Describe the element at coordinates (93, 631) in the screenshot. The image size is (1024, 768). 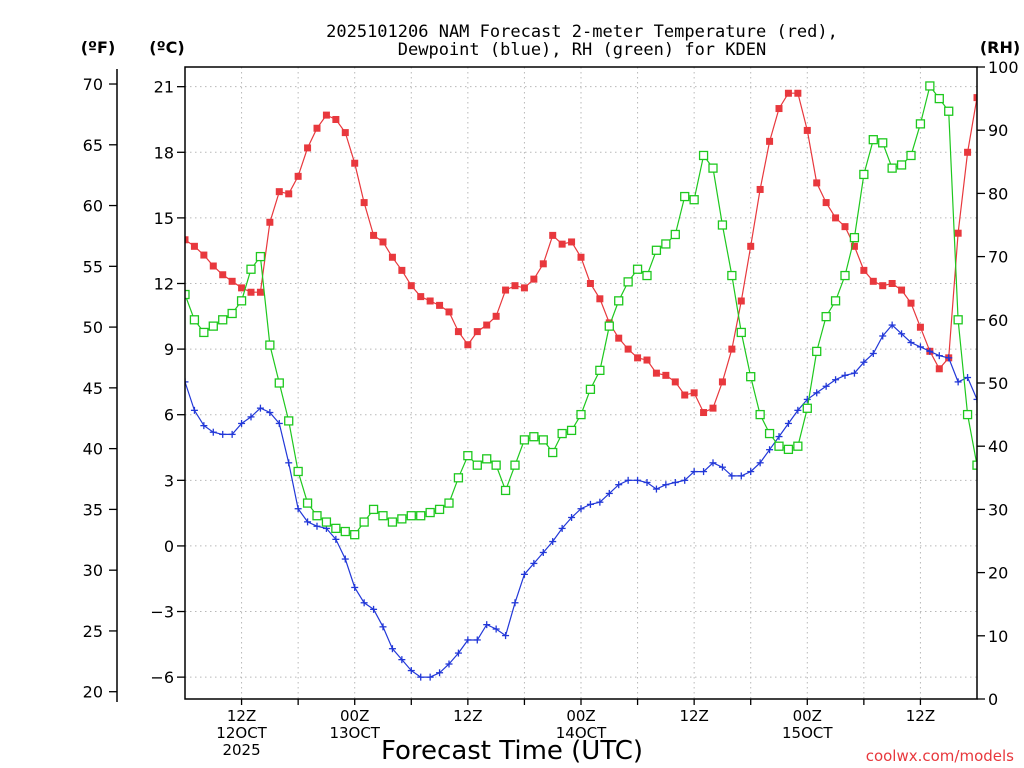
I see `fahrenheit-tick-label: 25` at that location.